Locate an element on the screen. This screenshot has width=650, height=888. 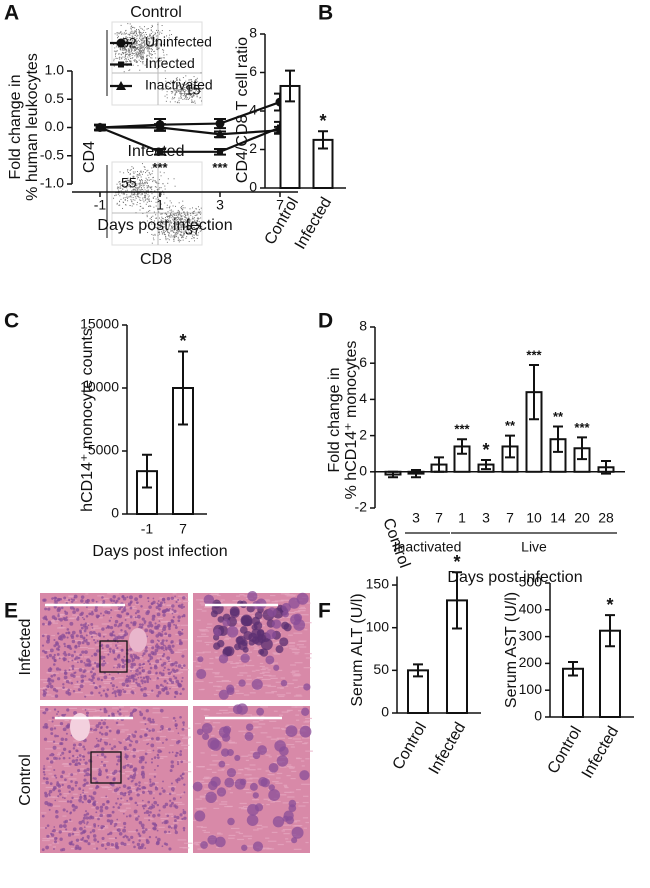
y-tick-label: 2 is located at coordinates (363, 434).